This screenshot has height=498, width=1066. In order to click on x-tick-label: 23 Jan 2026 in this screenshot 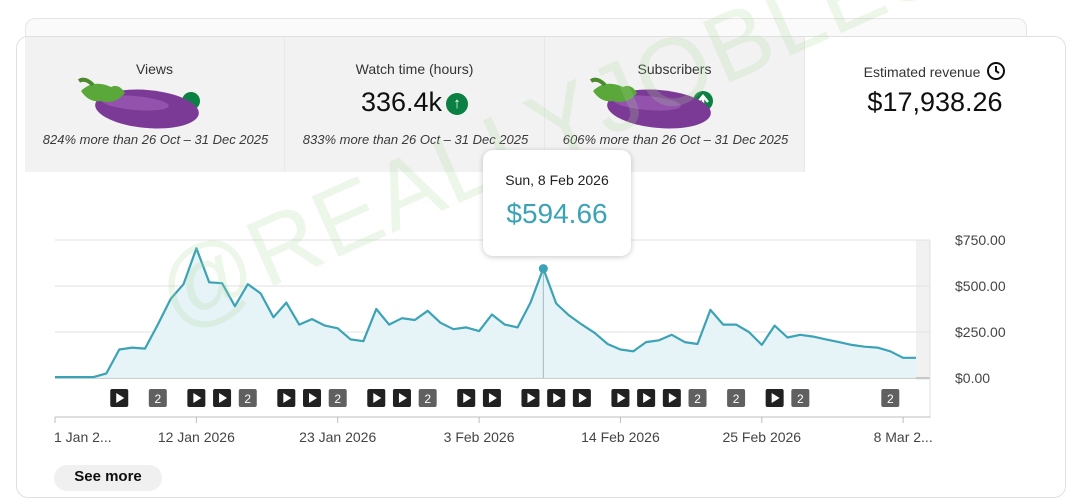, I will do `click(337, 437)`.